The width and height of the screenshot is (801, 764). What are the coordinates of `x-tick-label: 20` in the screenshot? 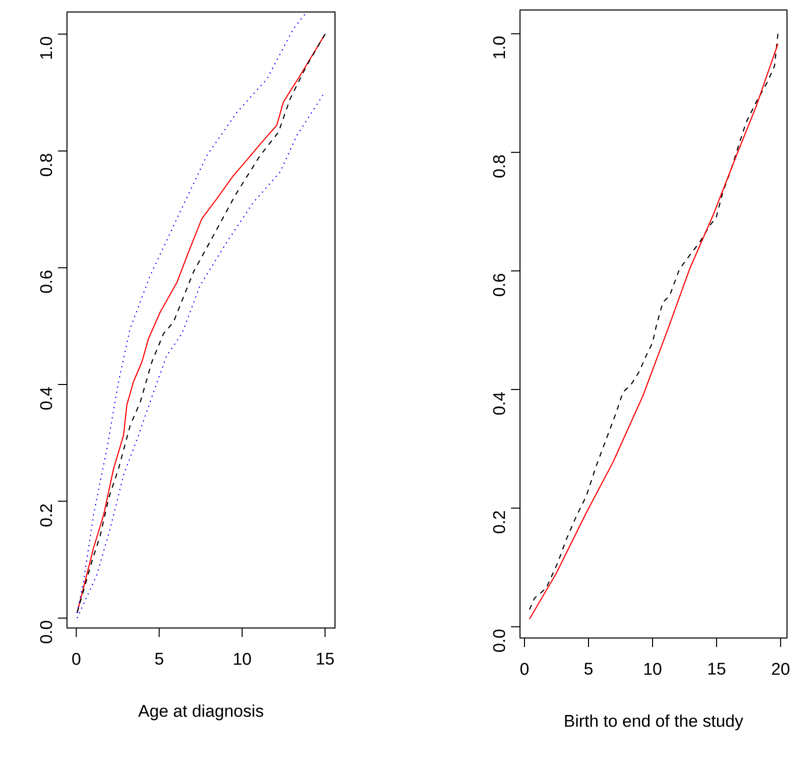 It's located at (781, 668).